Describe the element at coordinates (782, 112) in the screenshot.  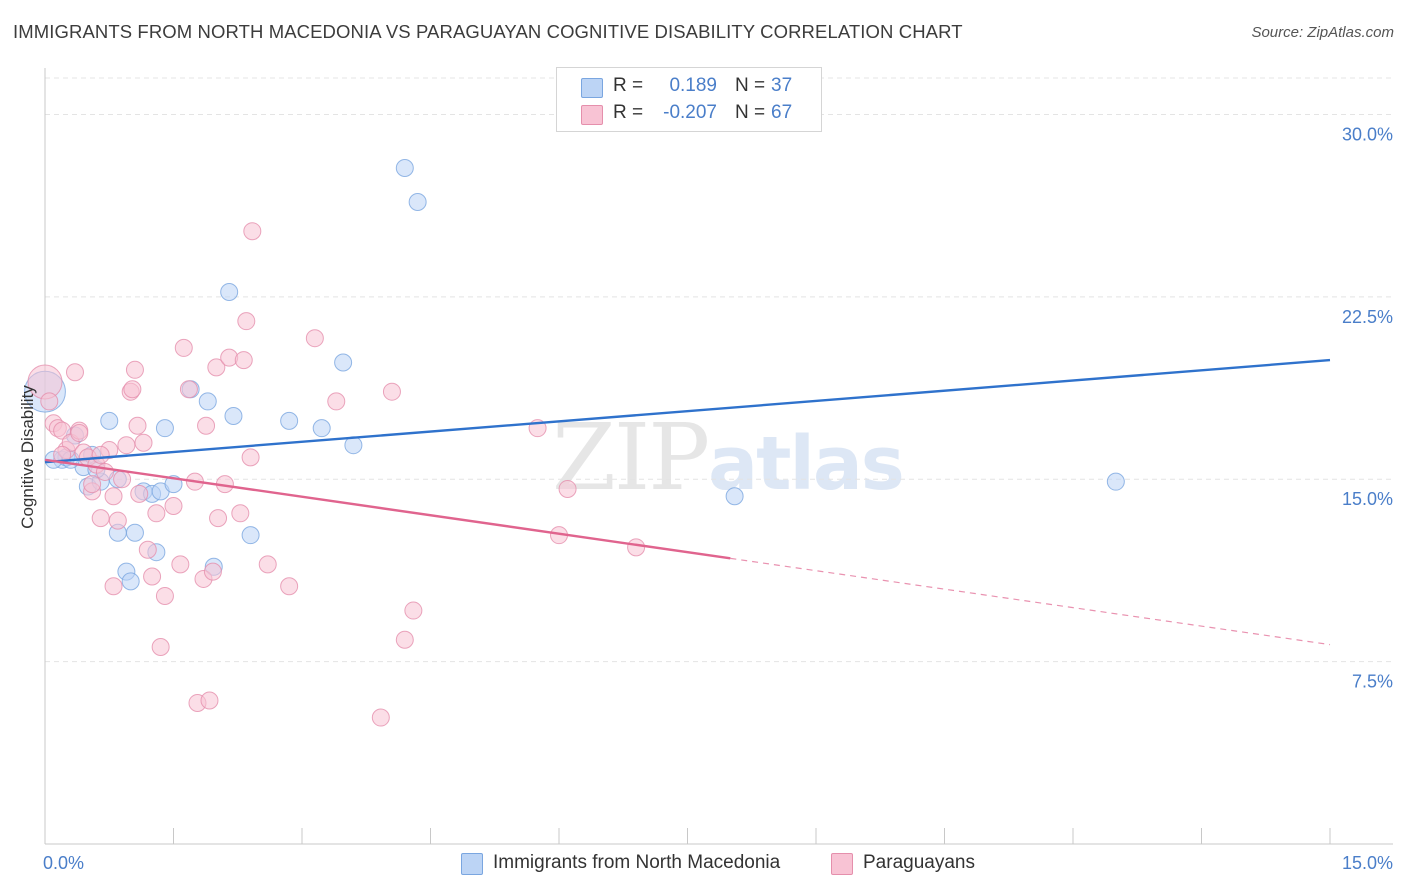
I see `legend-n-value: 67` at that location.